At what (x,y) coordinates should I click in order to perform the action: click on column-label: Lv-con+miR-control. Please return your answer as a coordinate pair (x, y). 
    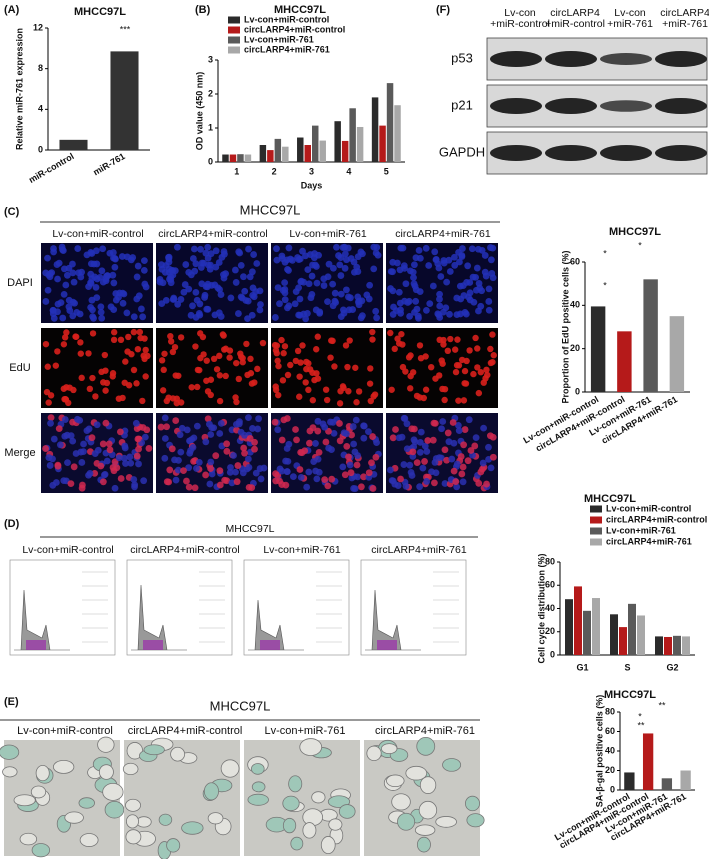
    Looking at the image, I should click on (65, 731).